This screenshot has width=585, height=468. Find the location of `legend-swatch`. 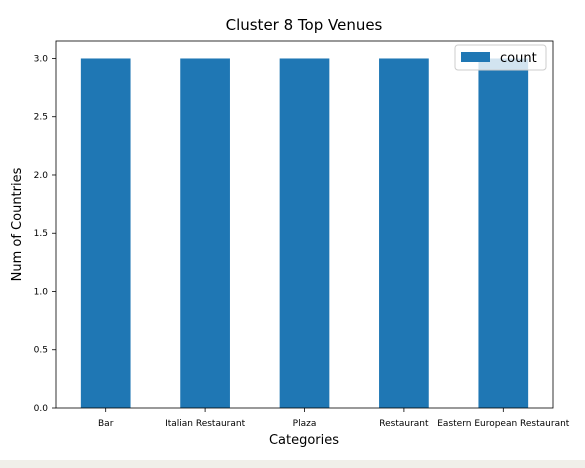

legend-swatch is located at coordinates (475, 57).